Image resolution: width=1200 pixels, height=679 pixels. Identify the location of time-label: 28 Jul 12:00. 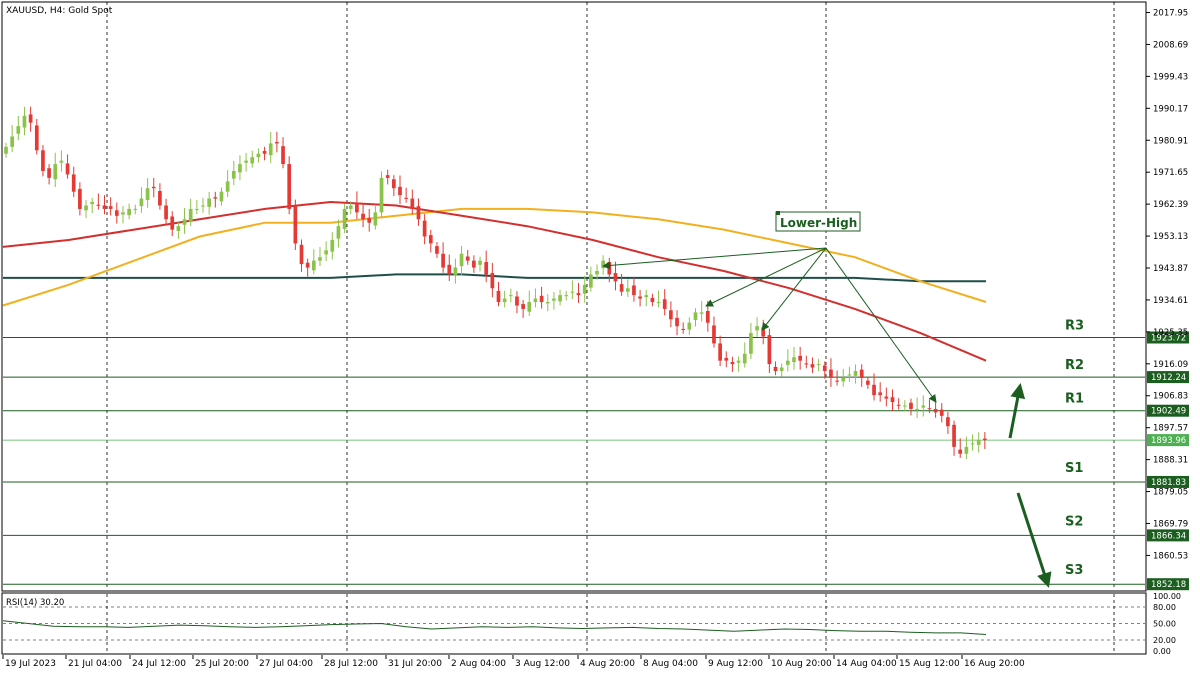
(351, 664).